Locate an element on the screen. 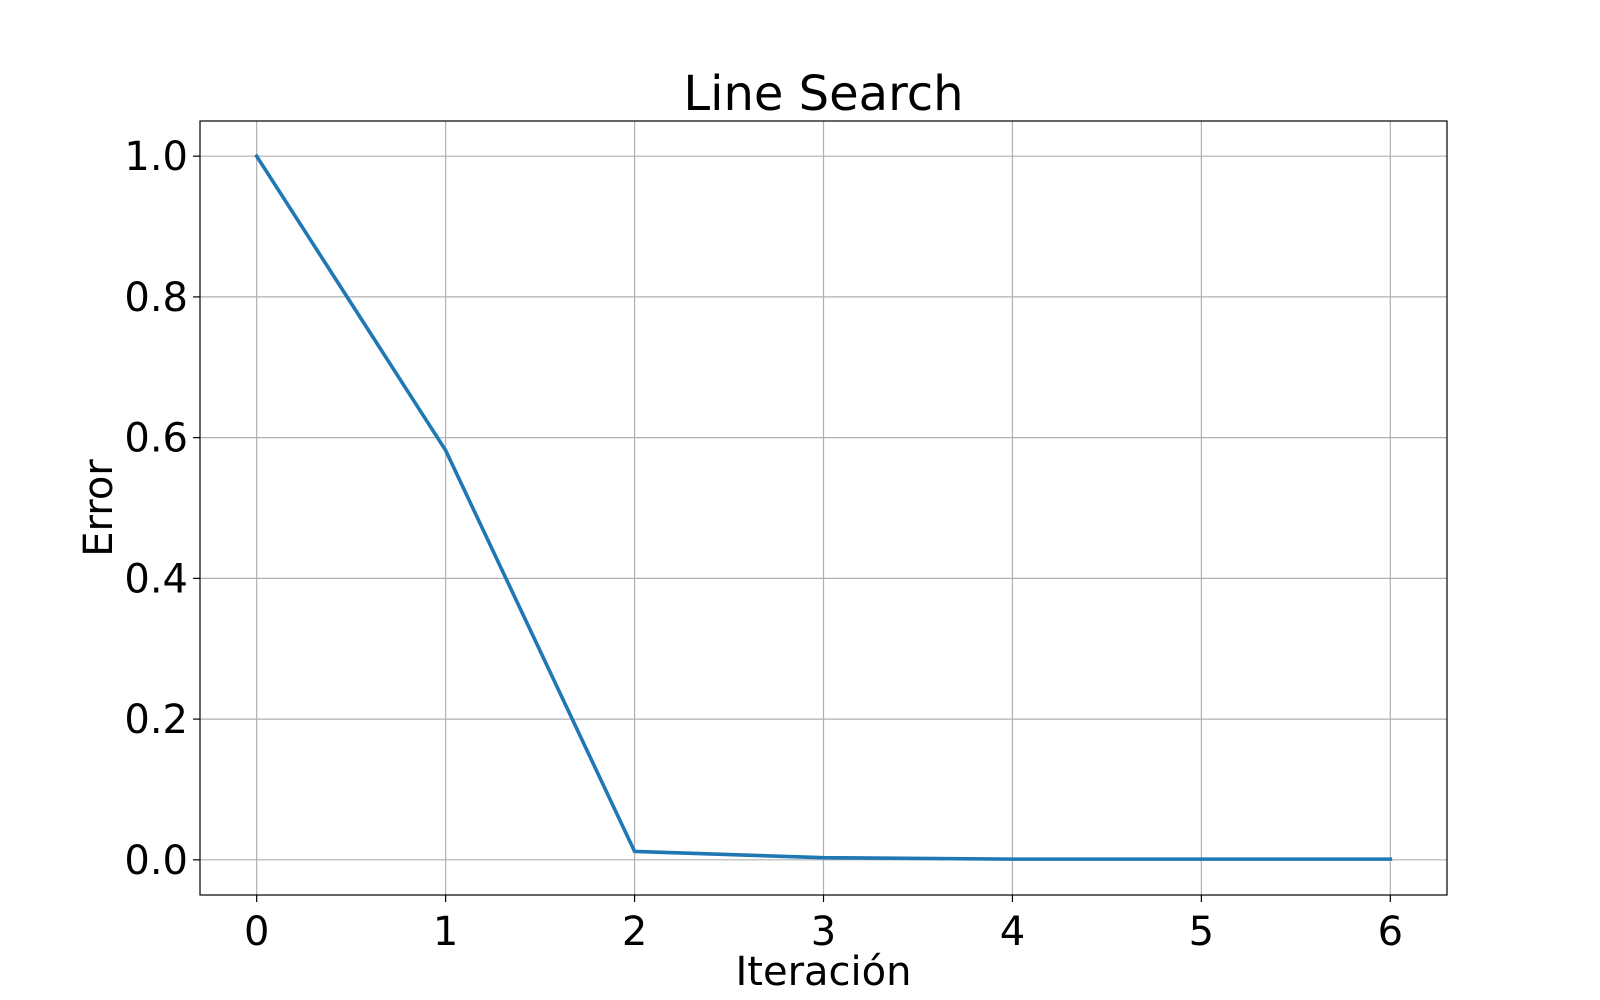 The image size is (1600, 1000). x-tick-label: 4 is located at coordinates (1012, 932).